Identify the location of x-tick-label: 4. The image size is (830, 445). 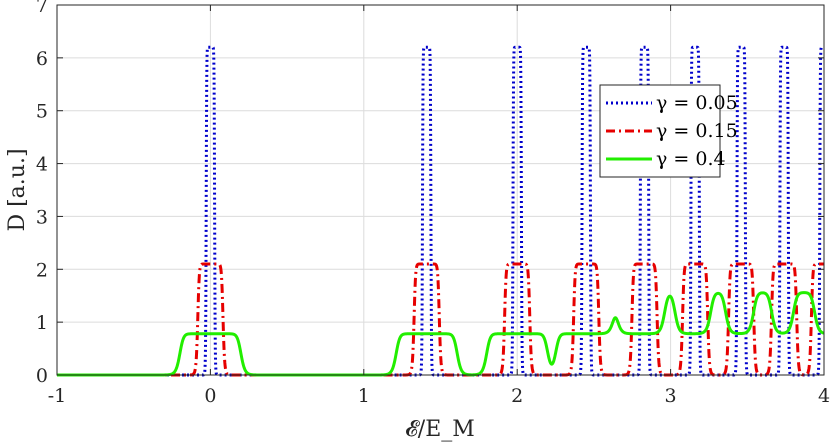
(824, 396).